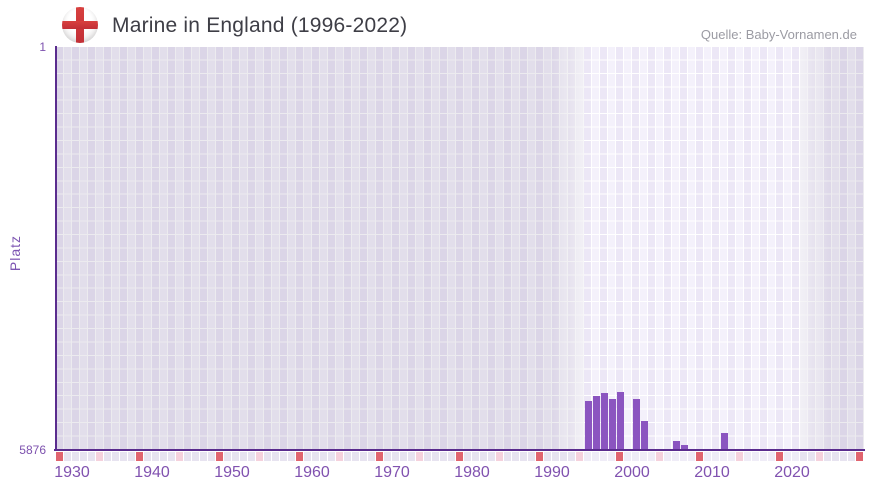  What do you see at coordinates (15, 253) in the screenshot?
I see `y-axis-title: Platz` at bounding box center [15, 253].